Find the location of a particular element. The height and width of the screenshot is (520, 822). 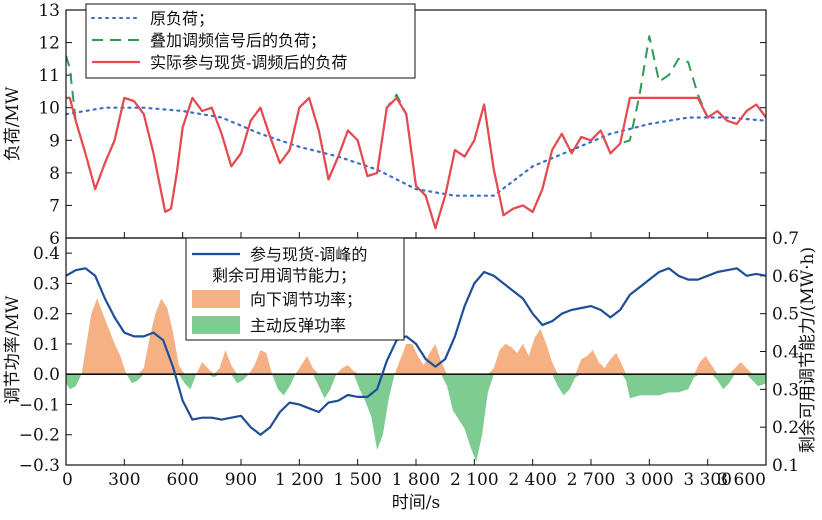

top-ytick-label-3: 9 is located at coordinates (54, 141).